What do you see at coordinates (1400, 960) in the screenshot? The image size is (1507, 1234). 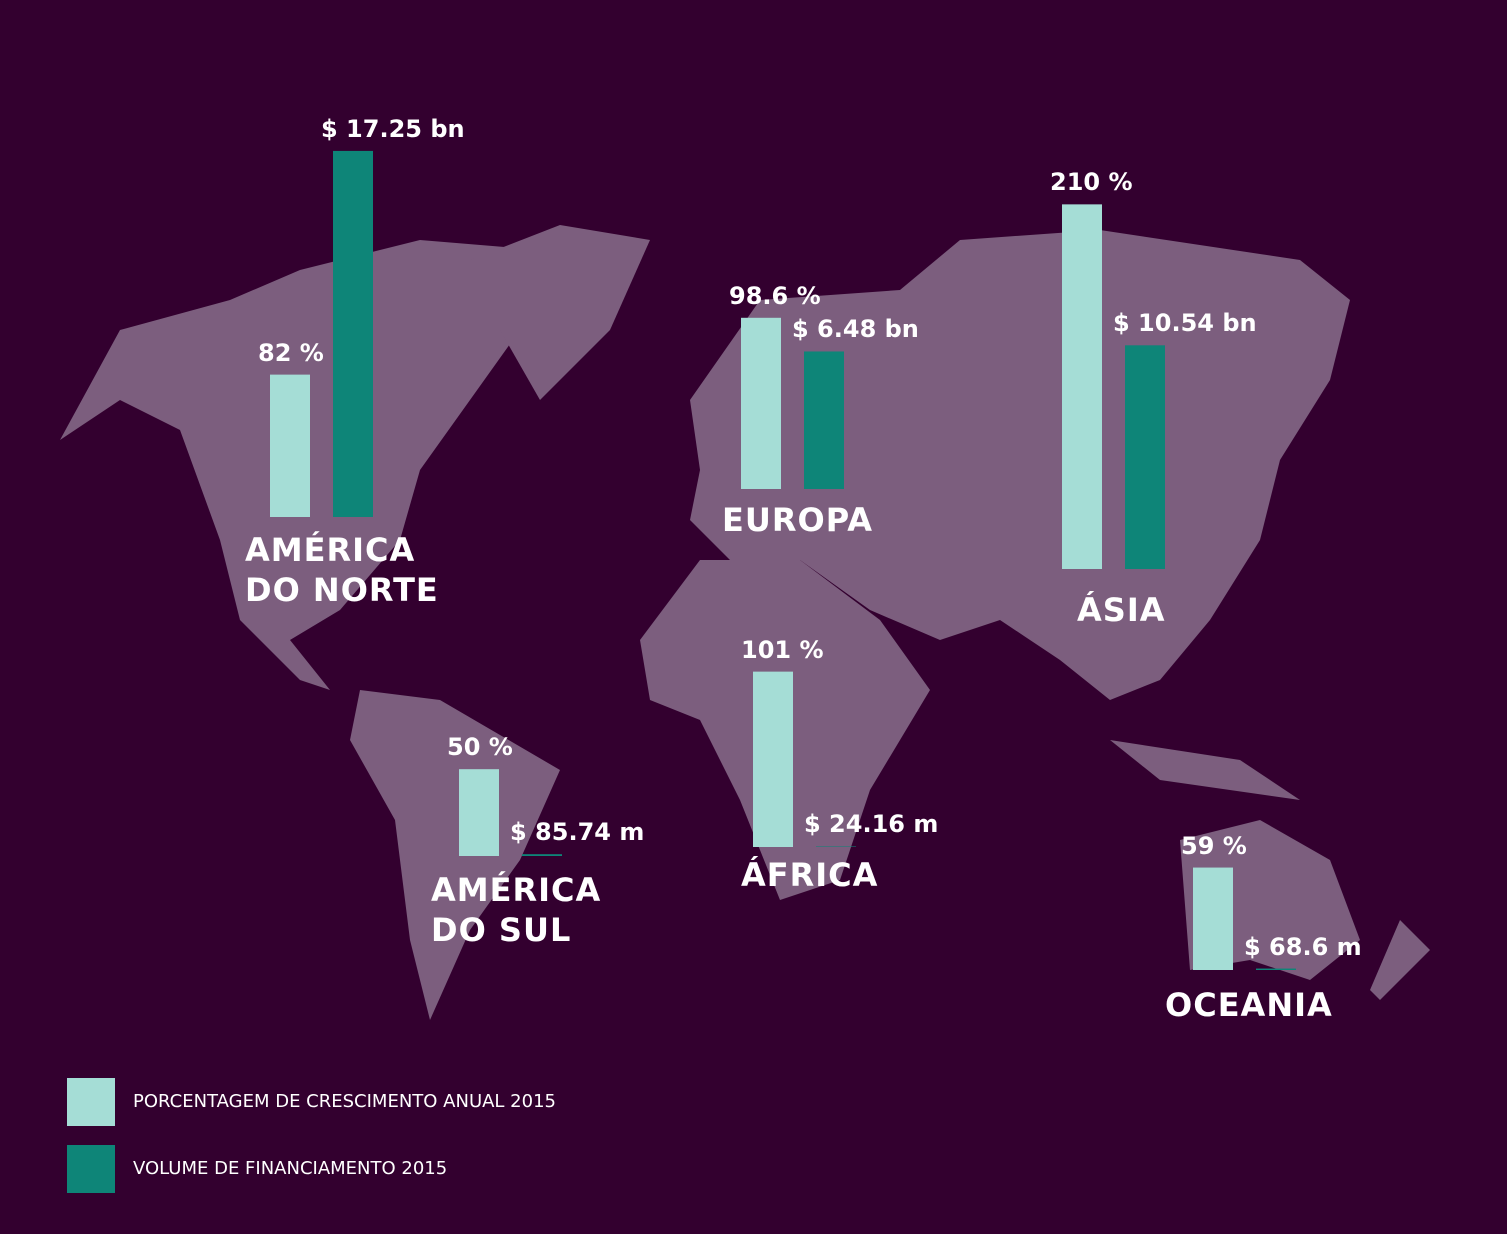 I see `new-zealand` at bounding box center [1400, 960].